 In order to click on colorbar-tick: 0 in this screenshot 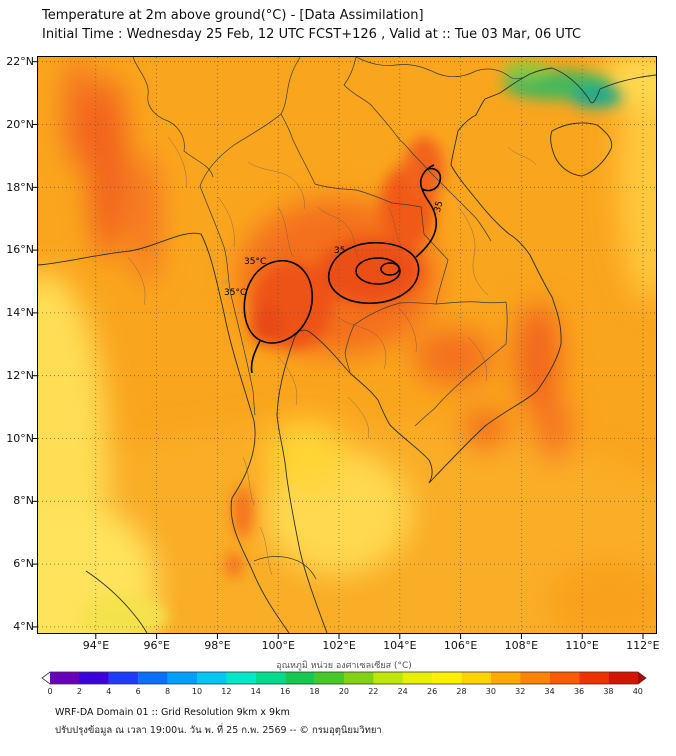, I will do `click(50, 691)`.